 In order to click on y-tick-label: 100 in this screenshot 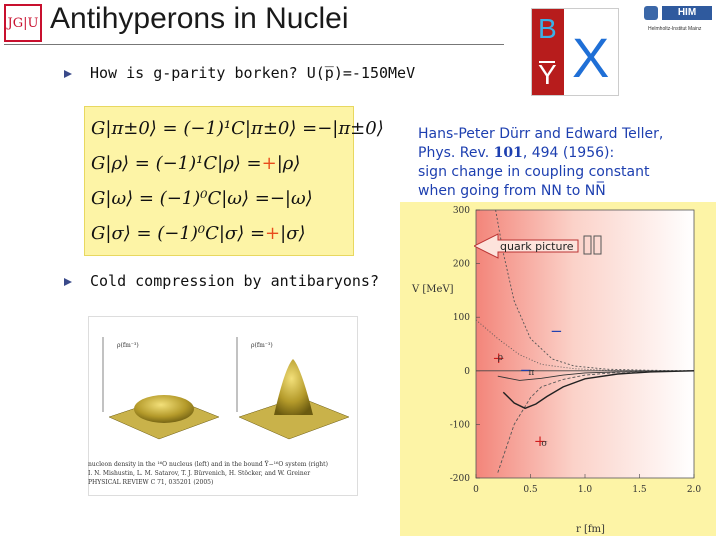, I will do `click(461, 318)`.